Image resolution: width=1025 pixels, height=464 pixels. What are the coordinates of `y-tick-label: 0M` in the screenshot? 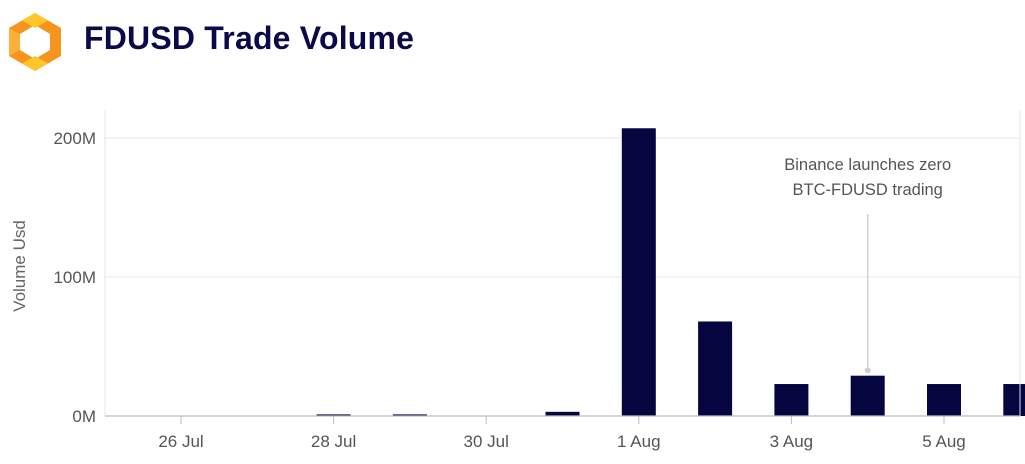 It's located at (84, 416).